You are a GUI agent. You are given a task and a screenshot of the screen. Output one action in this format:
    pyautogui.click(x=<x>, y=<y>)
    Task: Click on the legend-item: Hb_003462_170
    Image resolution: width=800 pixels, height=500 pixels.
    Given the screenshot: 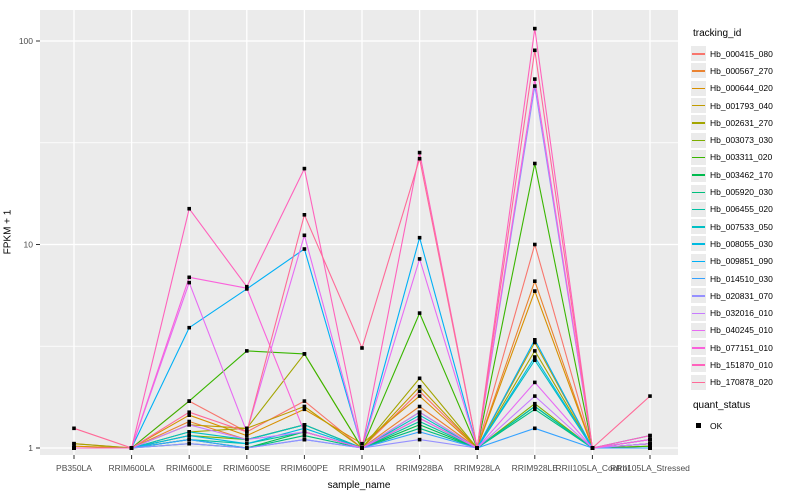 What is the action you would take?
    pyautogui.click(x=745, y=174)
    